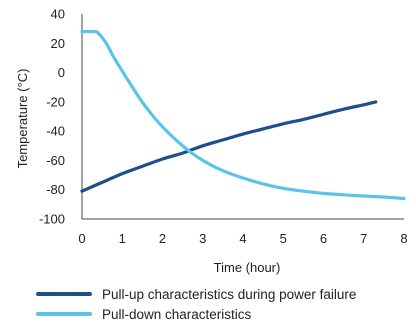  I want to click on y-tick-label: -60, so click(55, 160).